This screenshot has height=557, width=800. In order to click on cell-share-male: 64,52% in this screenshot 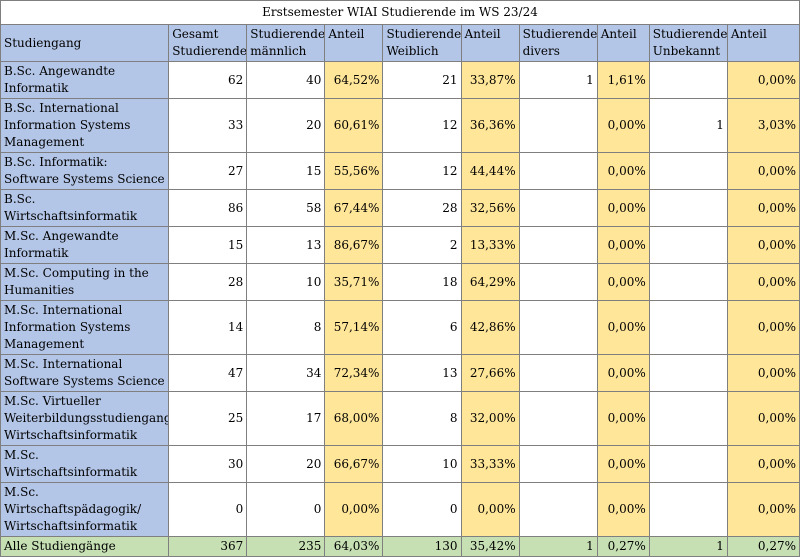, I will do `click(354, 80)`.